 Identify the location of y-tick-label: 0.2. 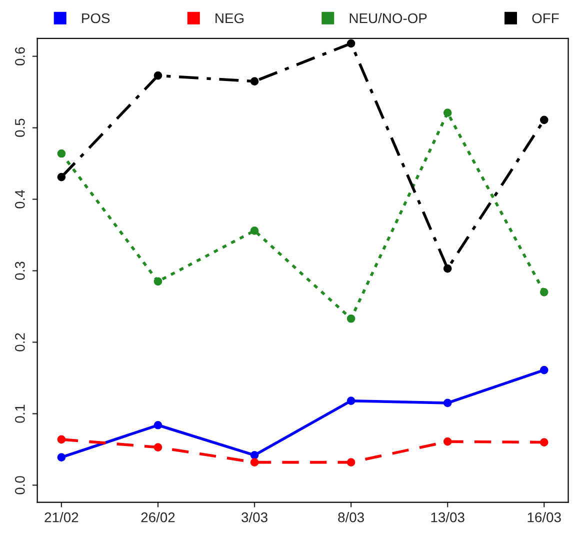
(20, 342).